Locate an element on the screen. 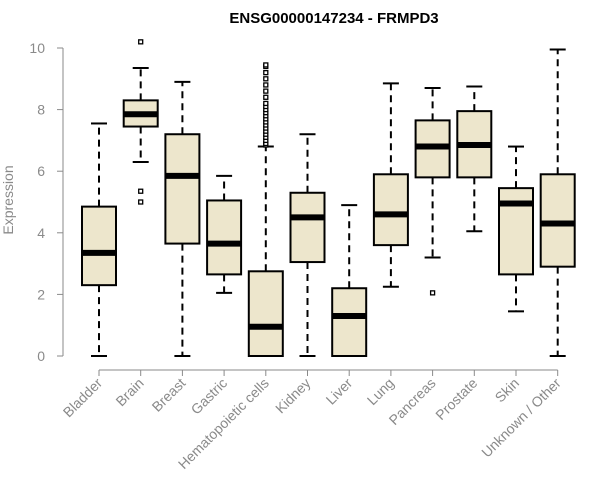 This screenshot has height=500, width=600. x-tick-label: Breast is located at coordinates (169, 395).